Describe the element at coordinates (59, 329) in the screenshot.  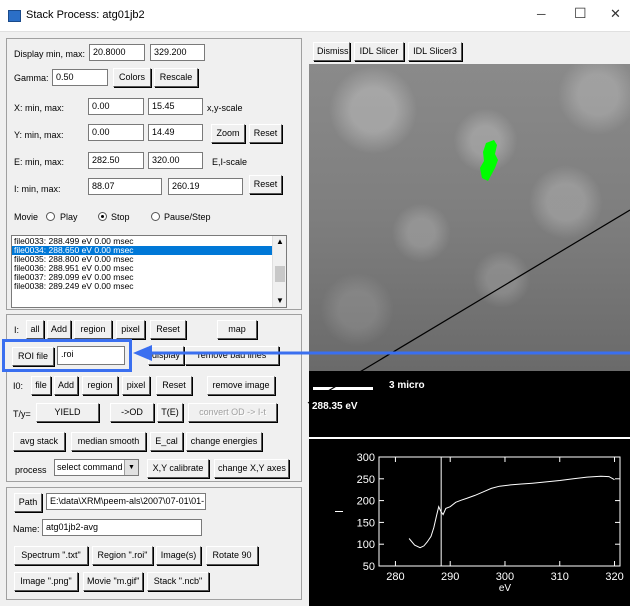
I see `i-add-button: Add` at that location.